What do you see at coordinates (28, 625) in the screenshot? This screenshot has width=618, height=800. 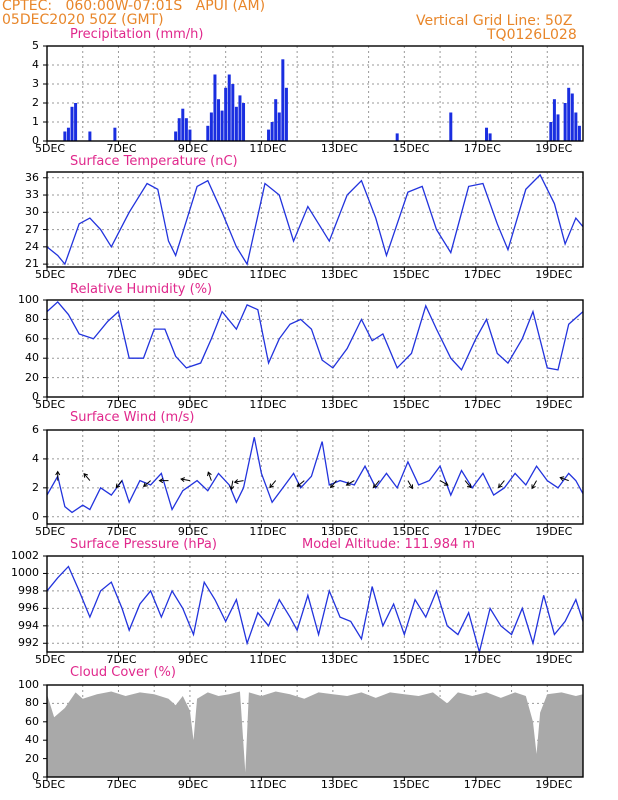 I see `panel-4-y-tick-label: 994` at bounding box center [28, 625].